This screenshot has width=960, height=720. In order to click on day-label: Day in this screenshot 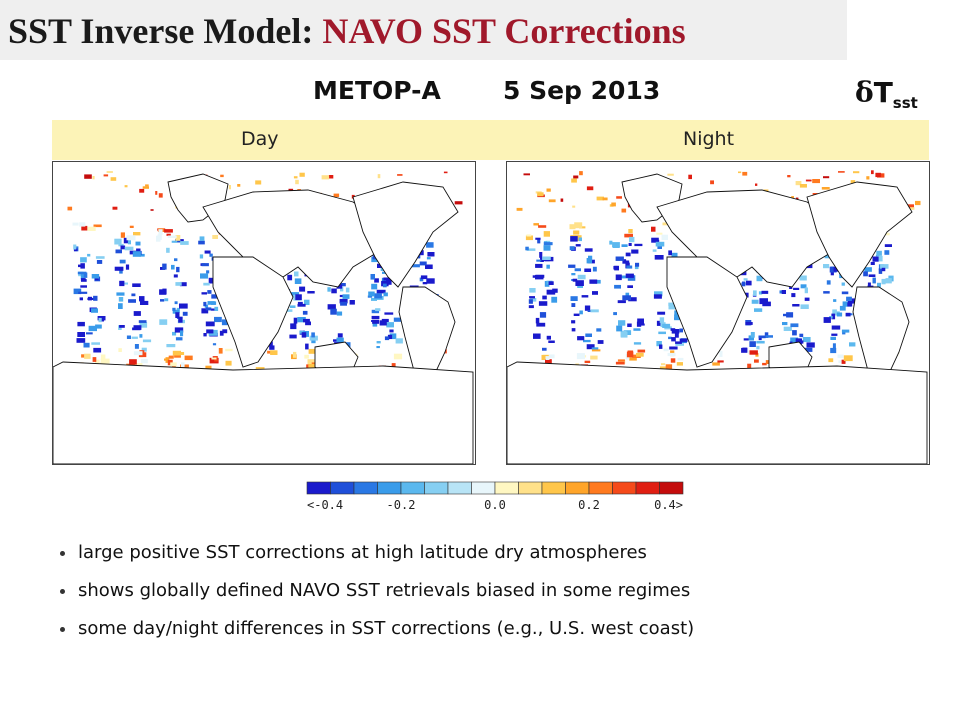, I will do `click(260, 139)`.